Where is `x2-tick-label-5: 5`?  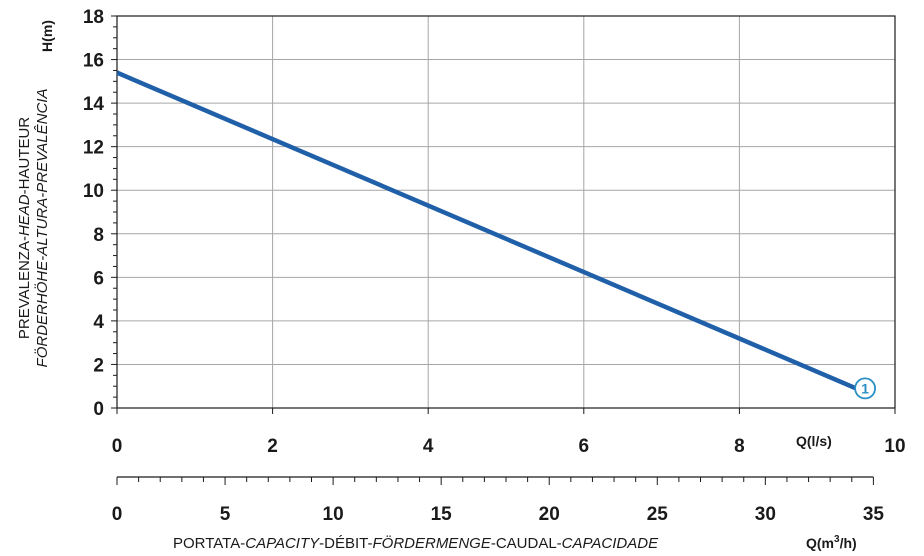
x2-tick-label-5: 5 is located at coordinates (225, 514).